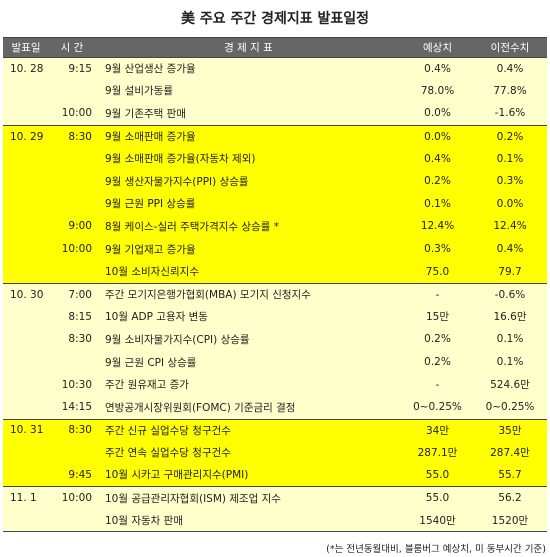  Describe the element at coordinates (177, 339) in the screenshot. I see `row-indicator: 9월 소비자물가지수(CPI) 상승률` at that location.